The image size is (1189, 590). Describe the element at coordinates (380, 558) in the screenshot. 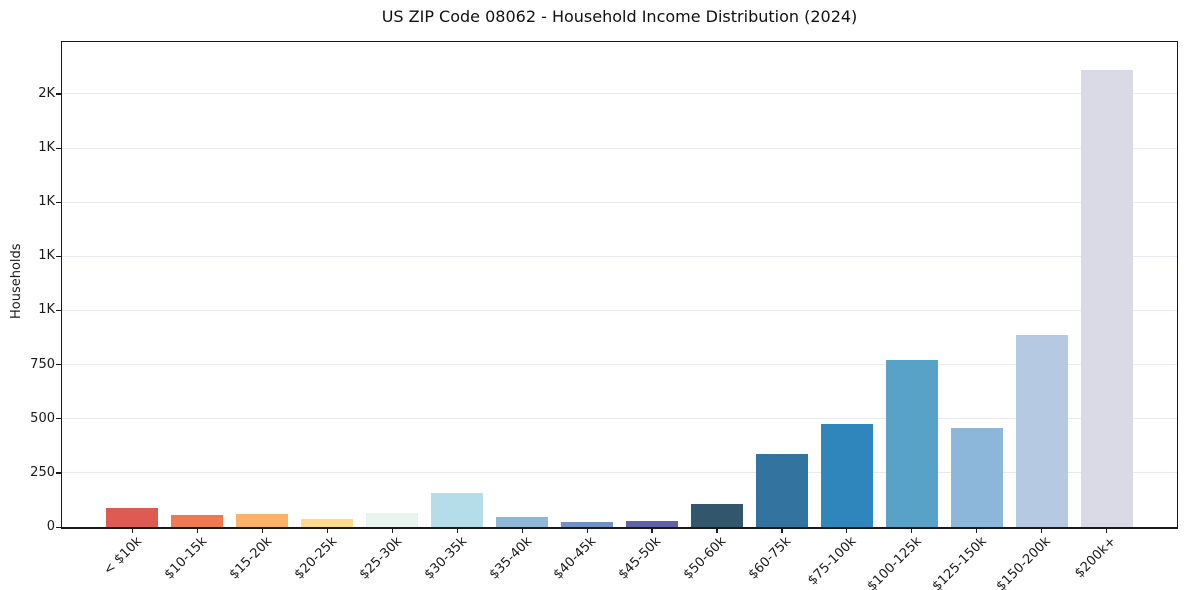

I see `x-tick-label-4: $25-30k` at that location.